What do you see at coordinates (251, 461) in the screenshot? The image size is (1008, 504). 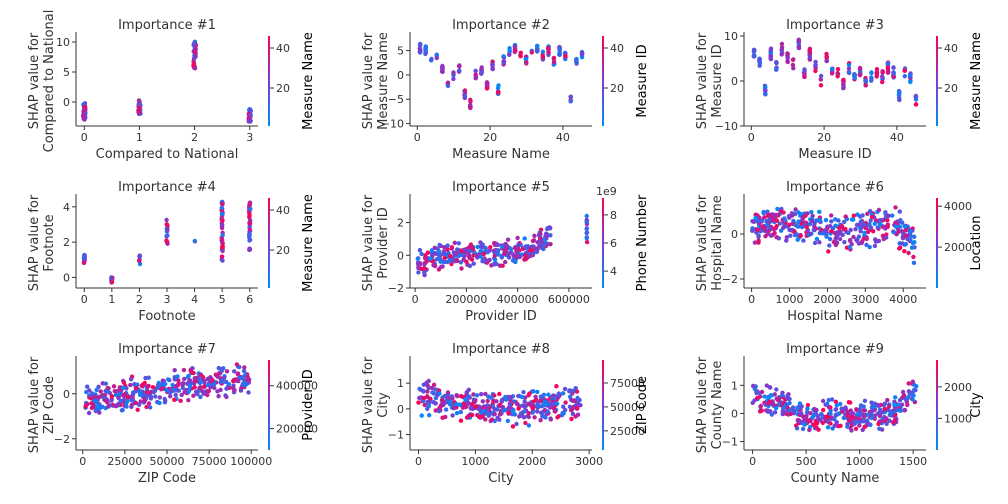 I see `x-tick-label: 100000` at bounding box center [251, 461].